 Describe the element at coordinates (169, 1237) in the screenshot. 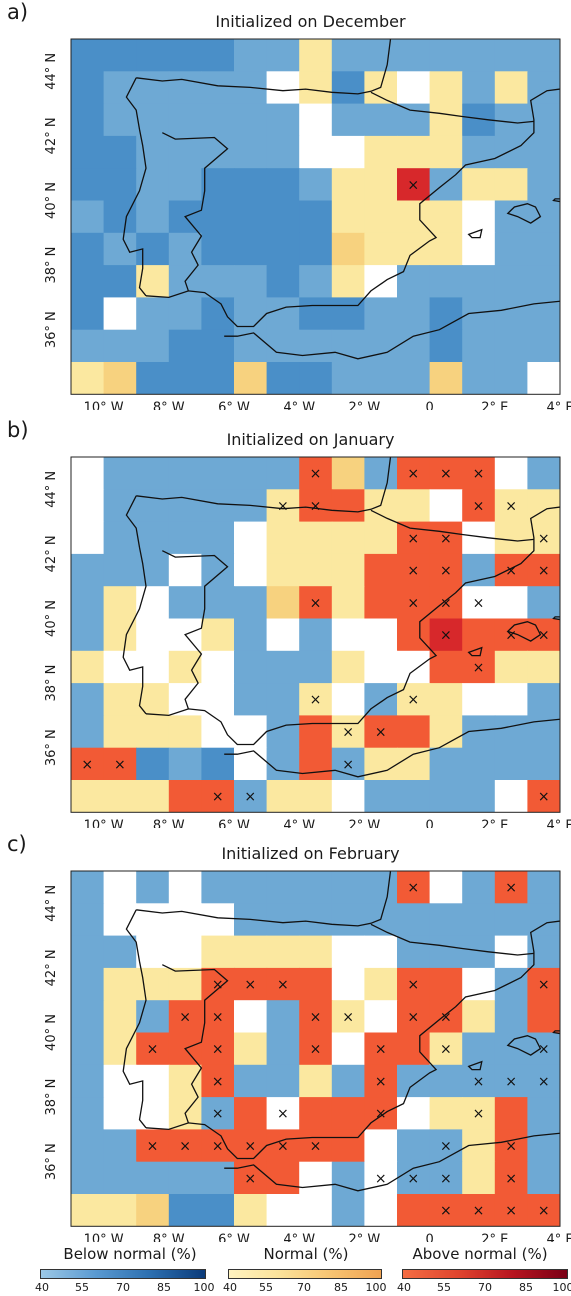

I see `lon-label: 8° W` at that location.